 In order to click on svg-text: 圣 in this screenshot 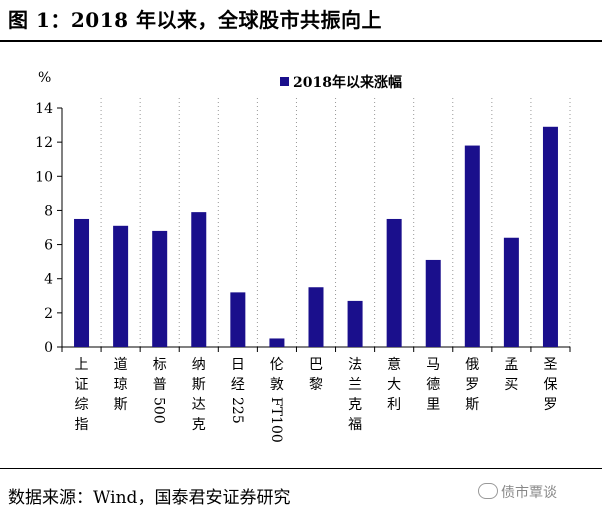, I will do `click(550, 365)`.